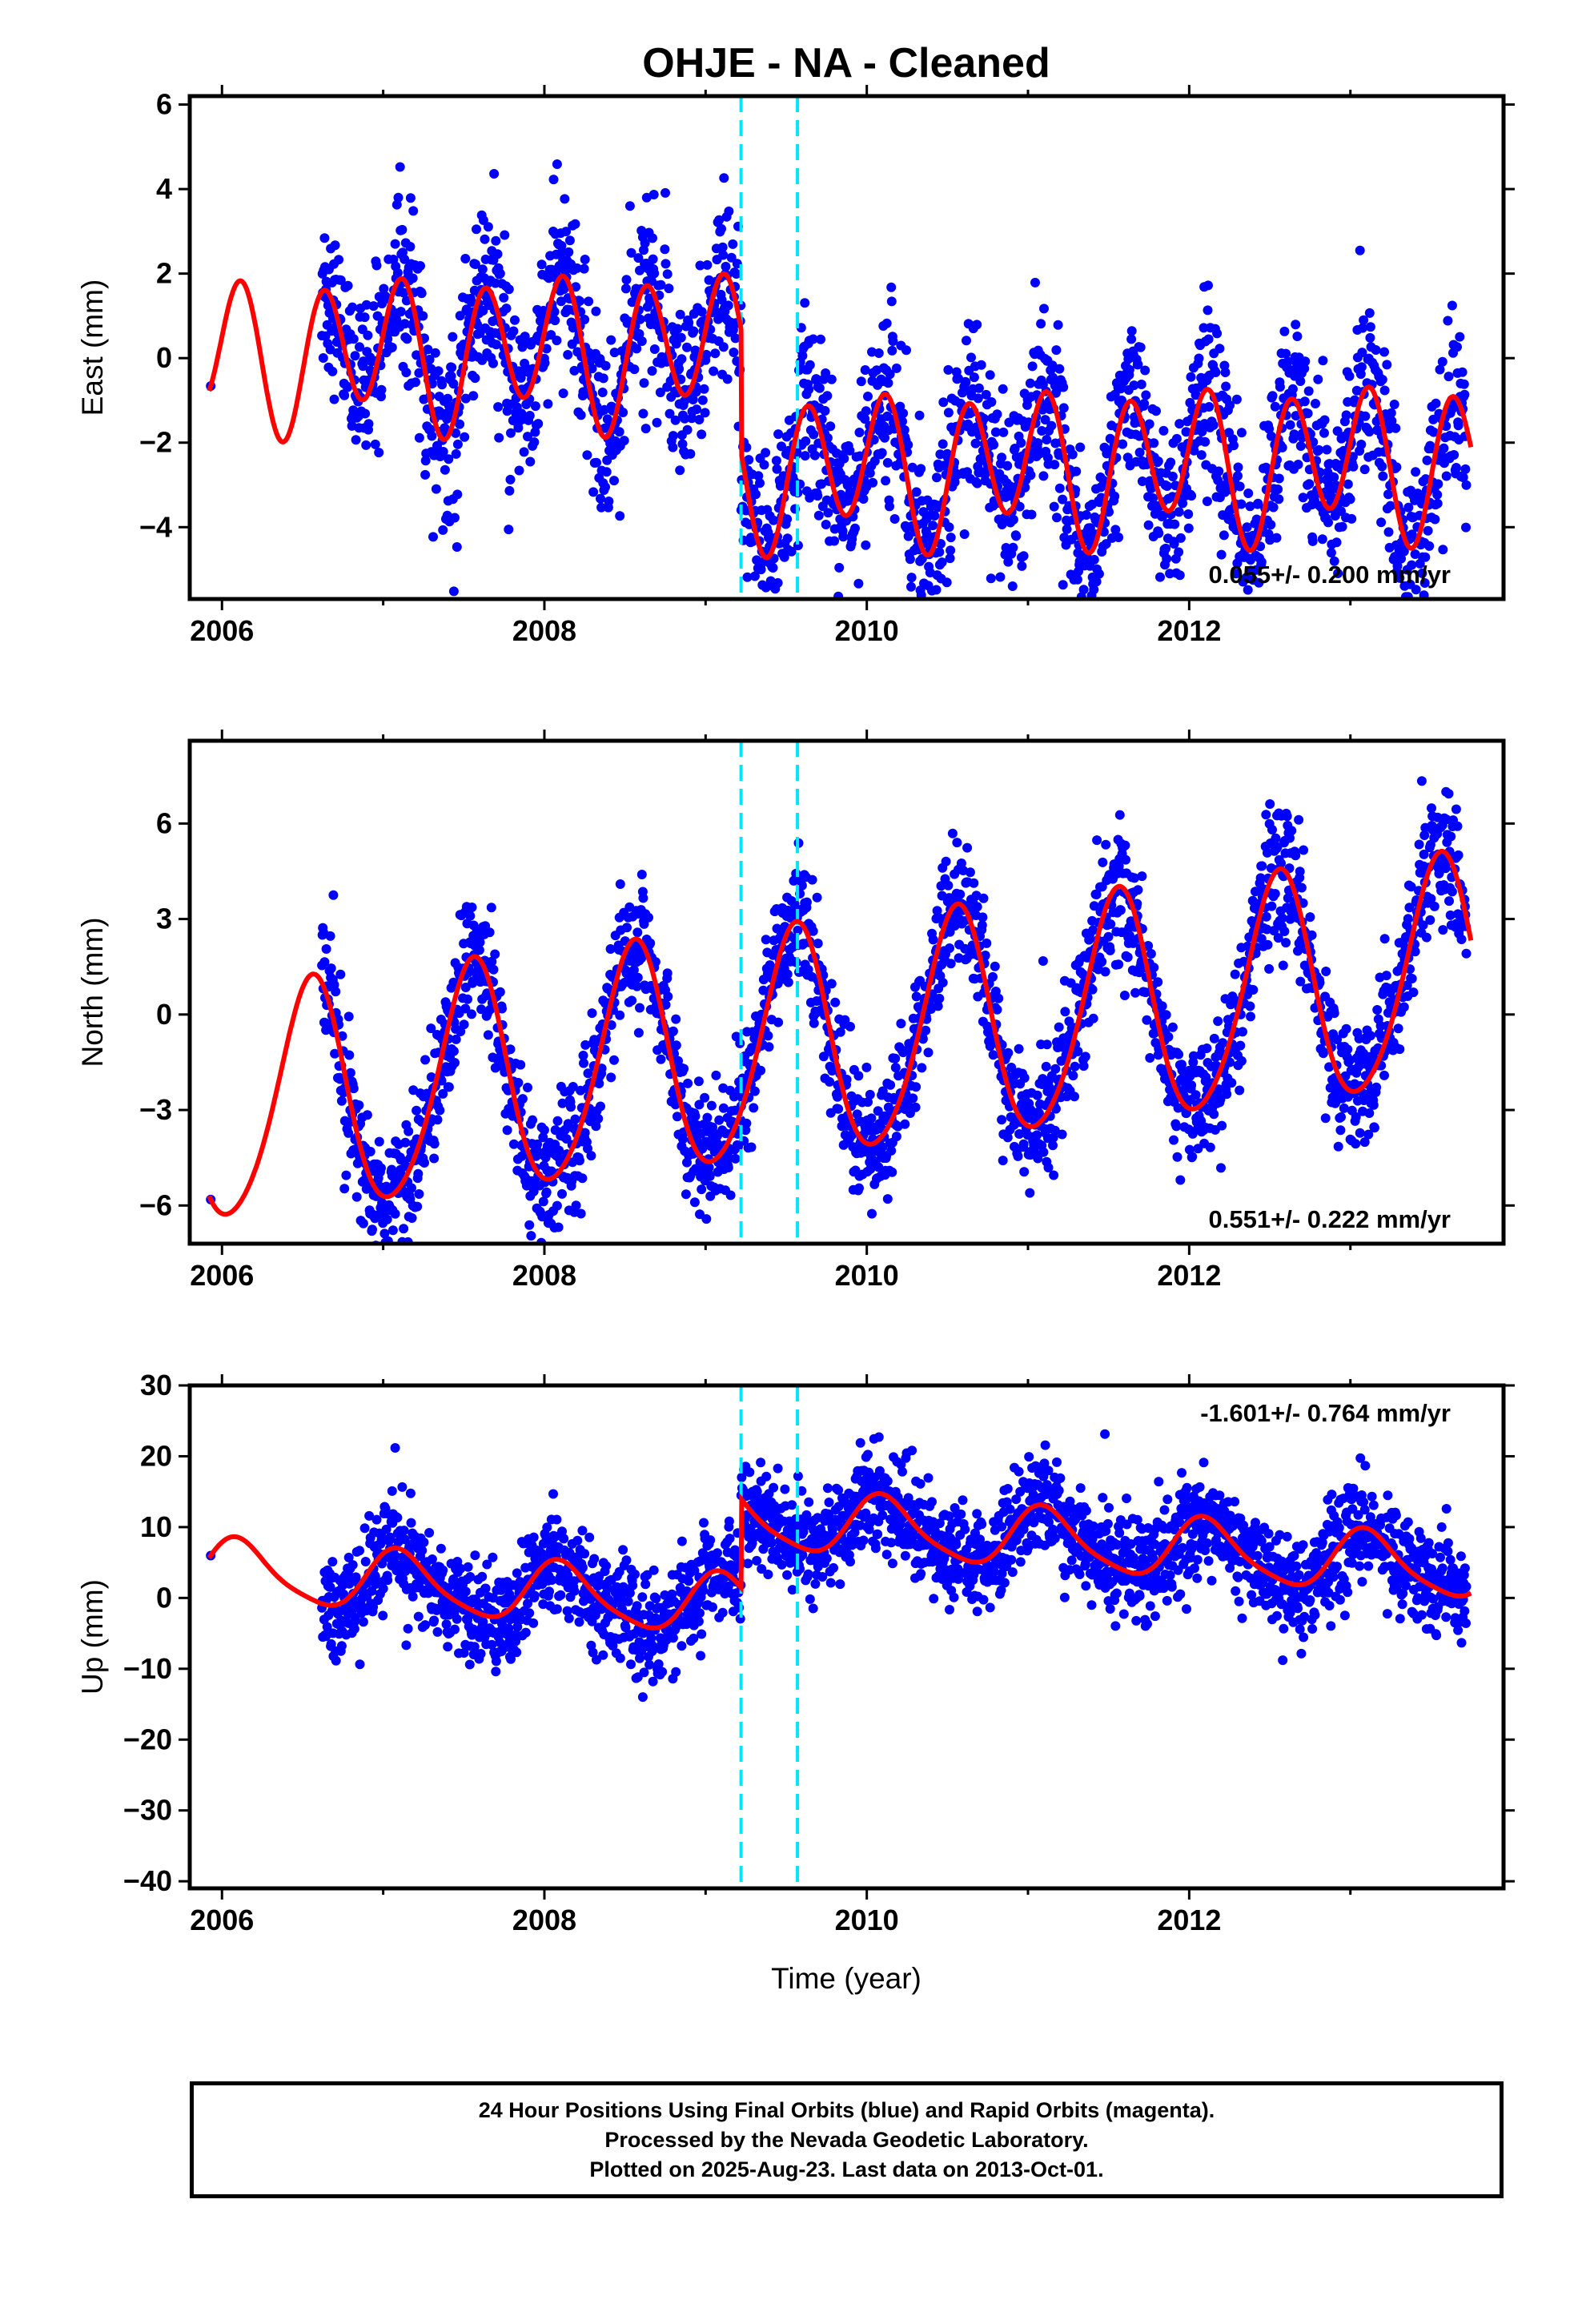 The height and width of the screenshot is (2324, 1582). What do you see at coordinates (544, 630) in the screenshot?
I see `x-tick-label: 2008` at bounding box center [544, 630].